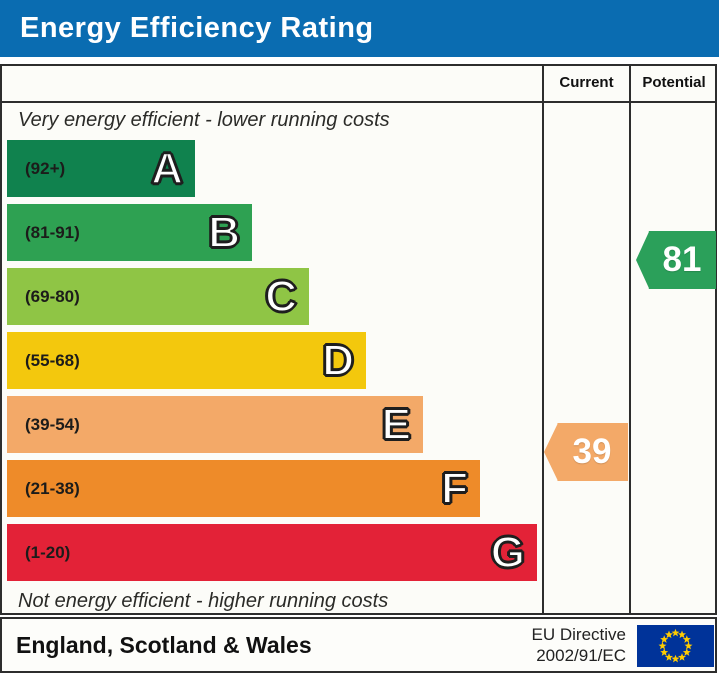 The image size is (719, 675). What do you see at coordinates (508, 552) in the screenshot?
I see `band-letter: G` at bounding box center [508, 552].